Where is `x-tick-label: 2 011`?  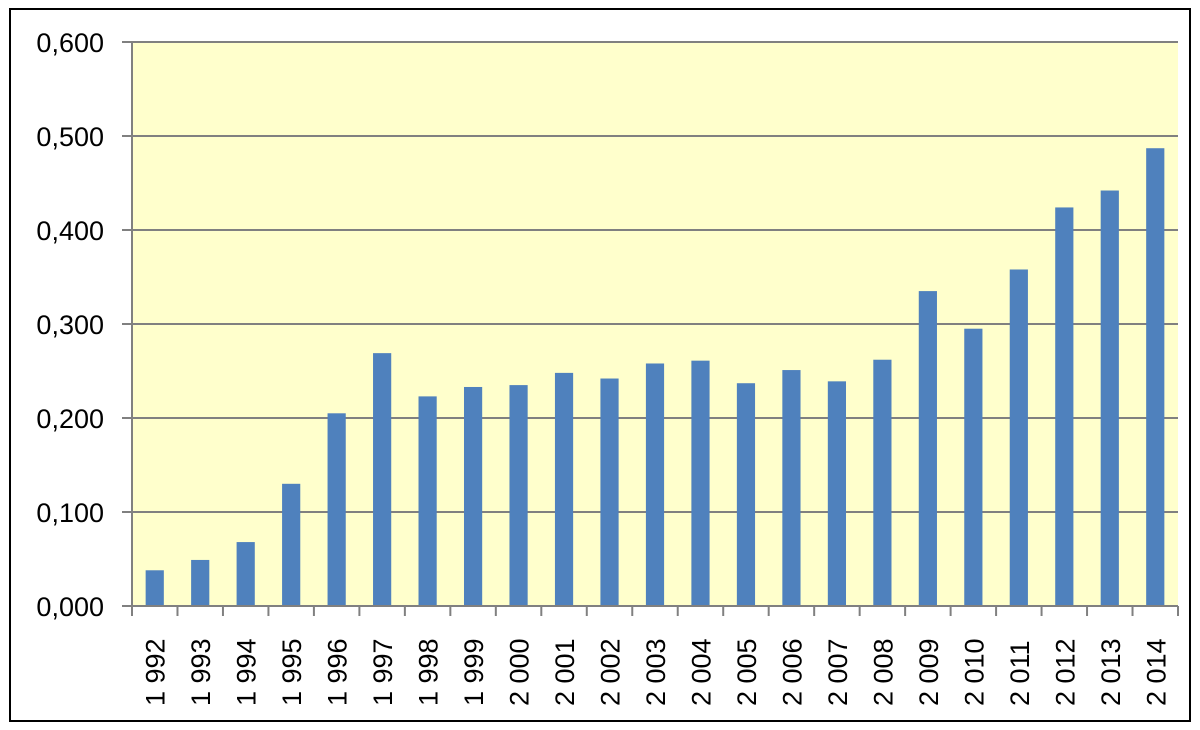
x-tick-label: 2 011 is located at coordinates (1020, 673).